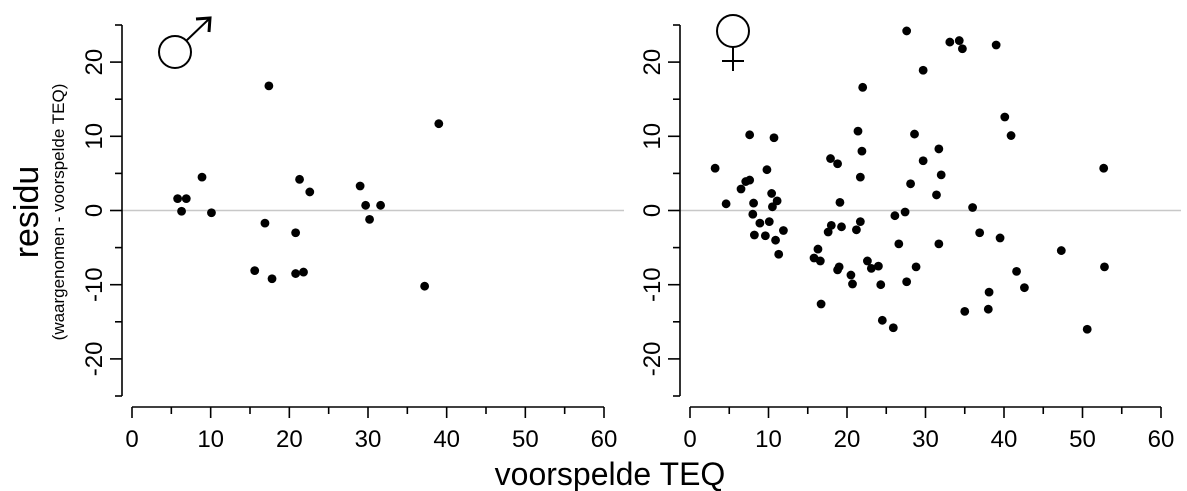 The width and height of the screenshot is (1187, 491). What do you see at coordinates (58, 212) in the screenshot?
I see `y-axis-subtitle: (waargenomen - voorspelde TEQ)` at bounding box center [58, 212].